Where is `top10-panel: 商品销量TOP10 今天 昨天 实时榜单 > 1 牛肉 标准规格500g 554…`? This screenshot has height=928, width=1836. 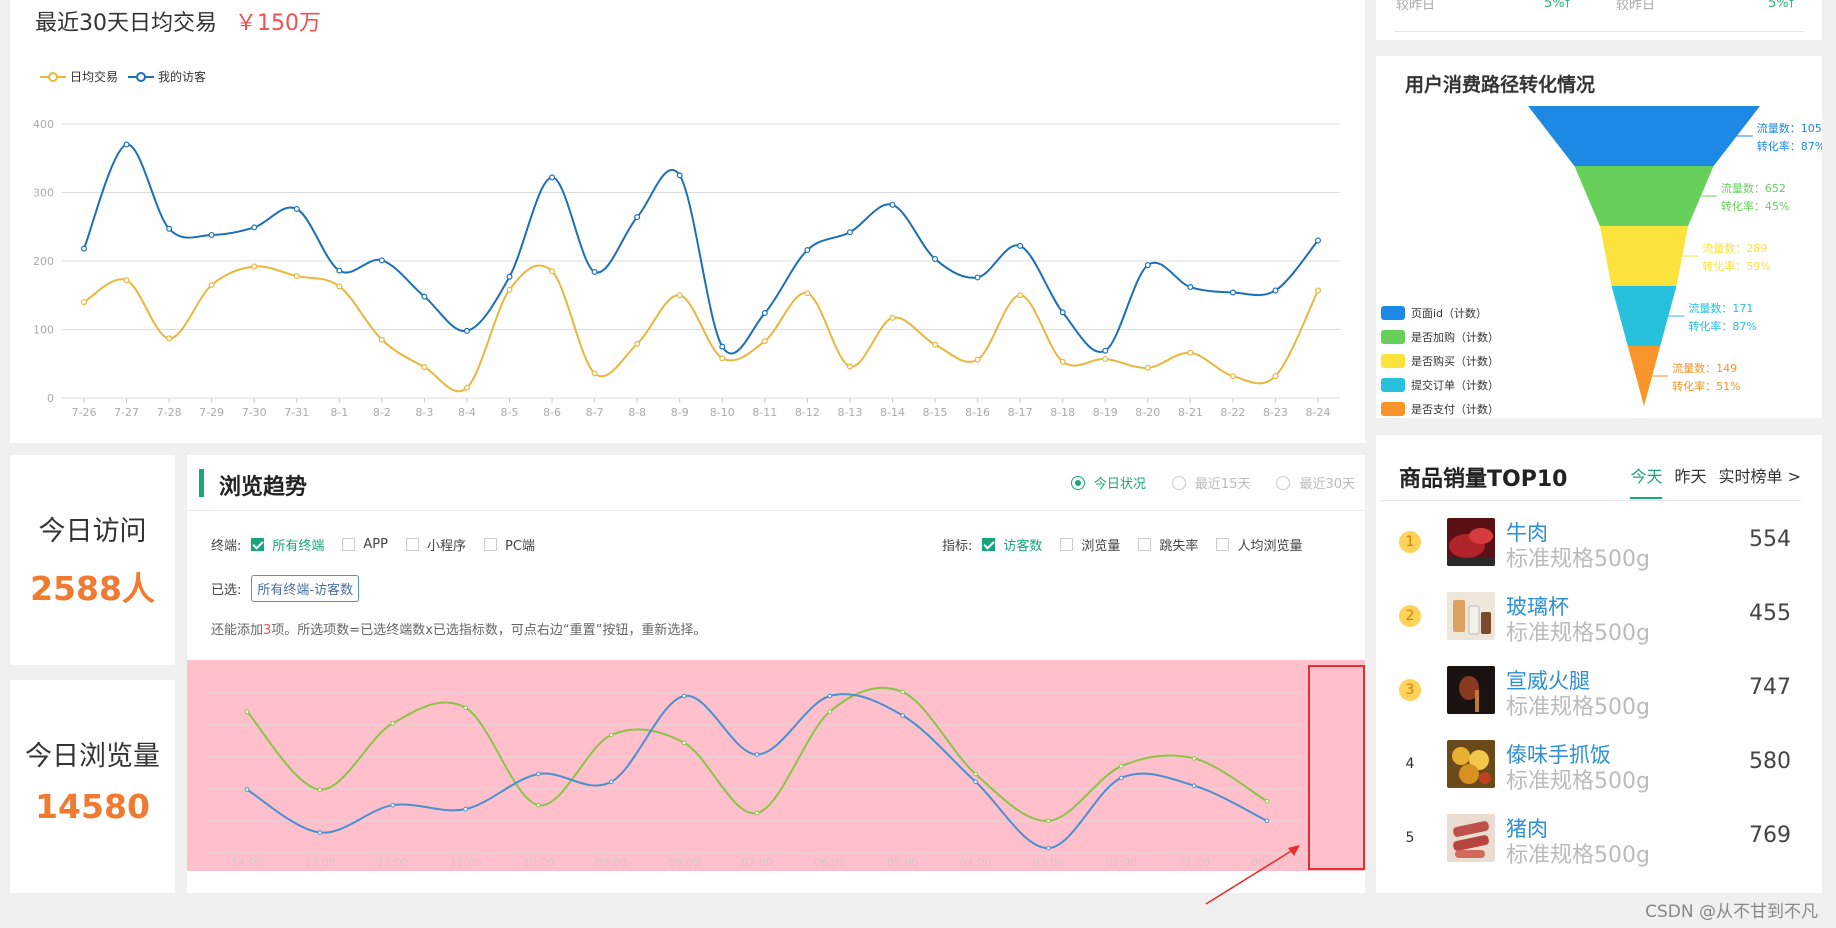 top10-panel: 商品销量TOP10 今天 昨天 实时榜单 > 1 牛肉 标准规格500g 554… is located at coordinates (1599, 664).